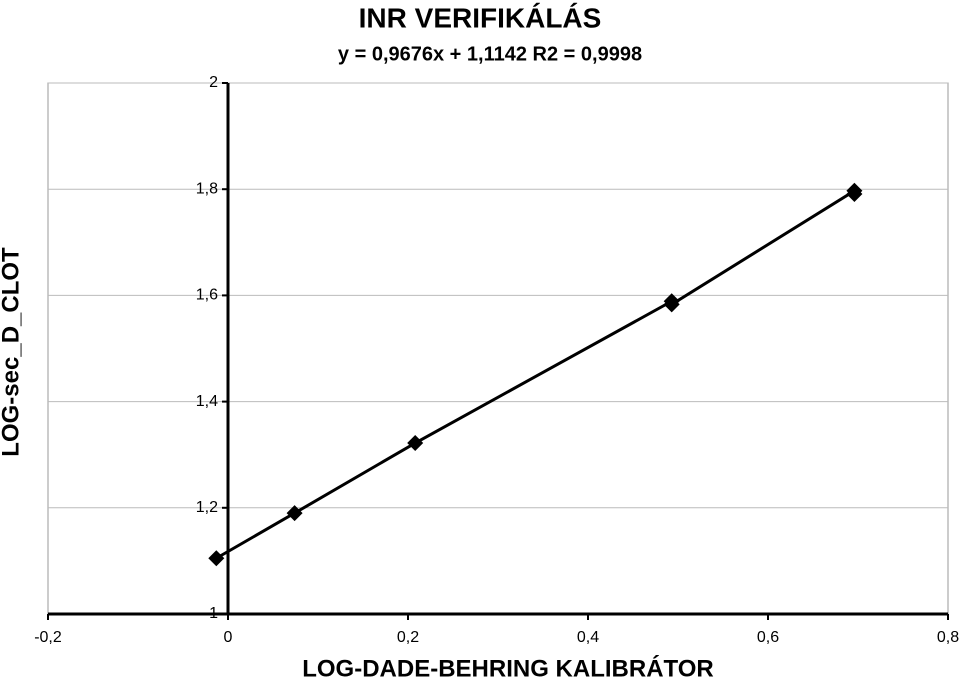 The image size is (960, 683). Describe the element at coordinates (588, 637) in the screenshot. I see `x-tick-label: 0,4` at that location.